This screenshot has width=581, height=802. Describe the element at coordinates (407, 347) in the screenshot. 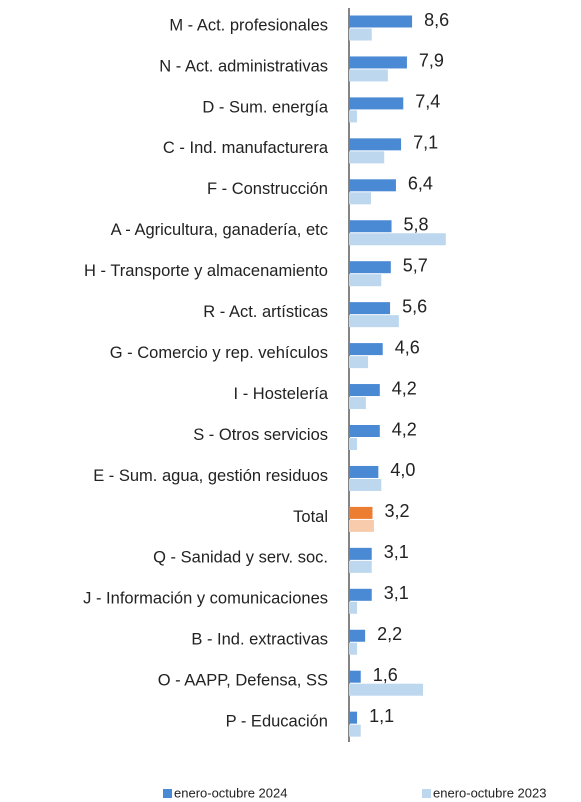

I see `value-label: 4,6` at that location.